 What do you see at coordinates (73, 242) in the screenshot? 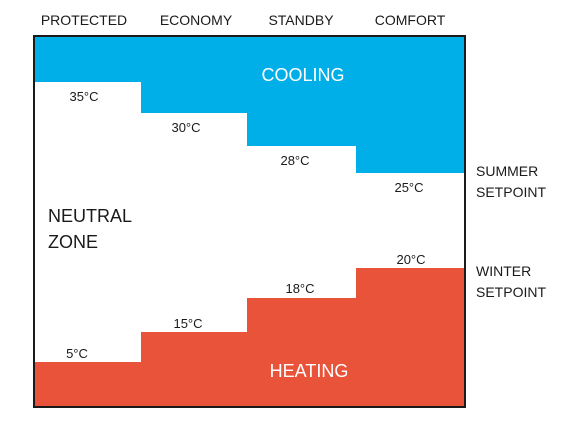
I see `neutral-zone-label-line2: ZONE` at bounding box center [73, 242].